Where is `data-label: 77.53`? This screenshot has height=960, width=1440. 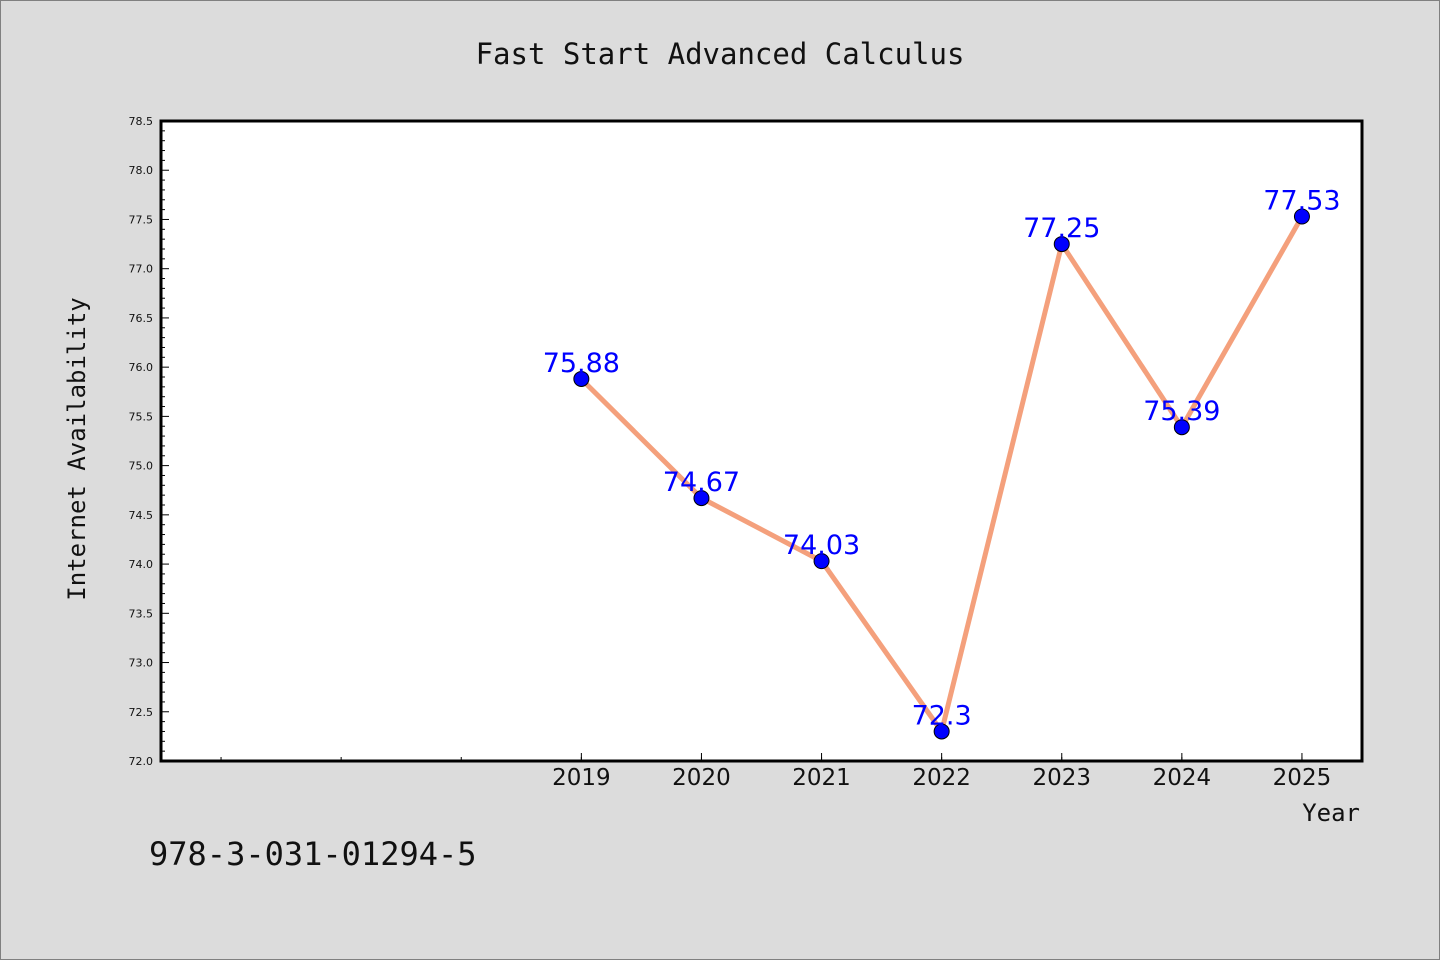 data-label: 77.53 is located at coordinates (1301, 201).